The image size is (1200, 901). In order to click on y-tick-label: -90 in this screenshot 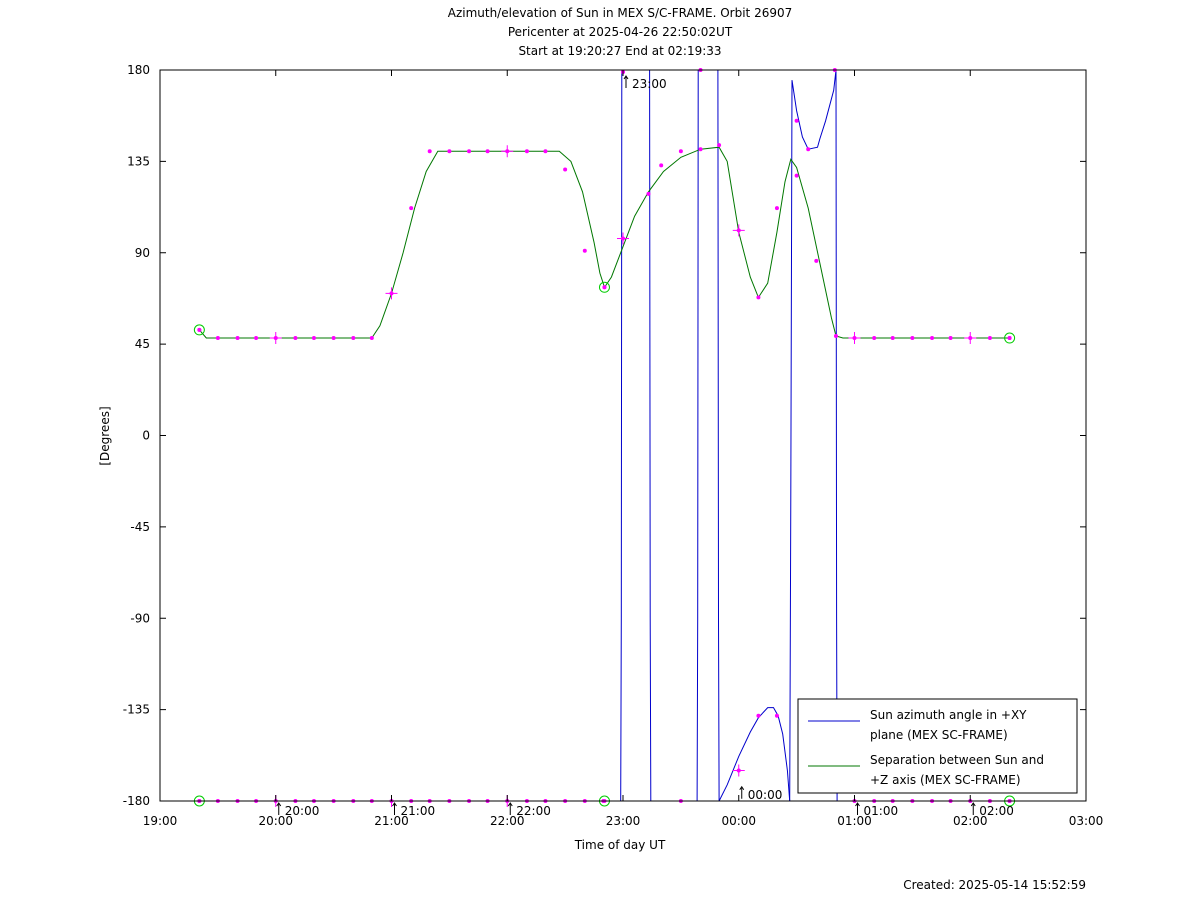, I will do `click(140, 618)`.